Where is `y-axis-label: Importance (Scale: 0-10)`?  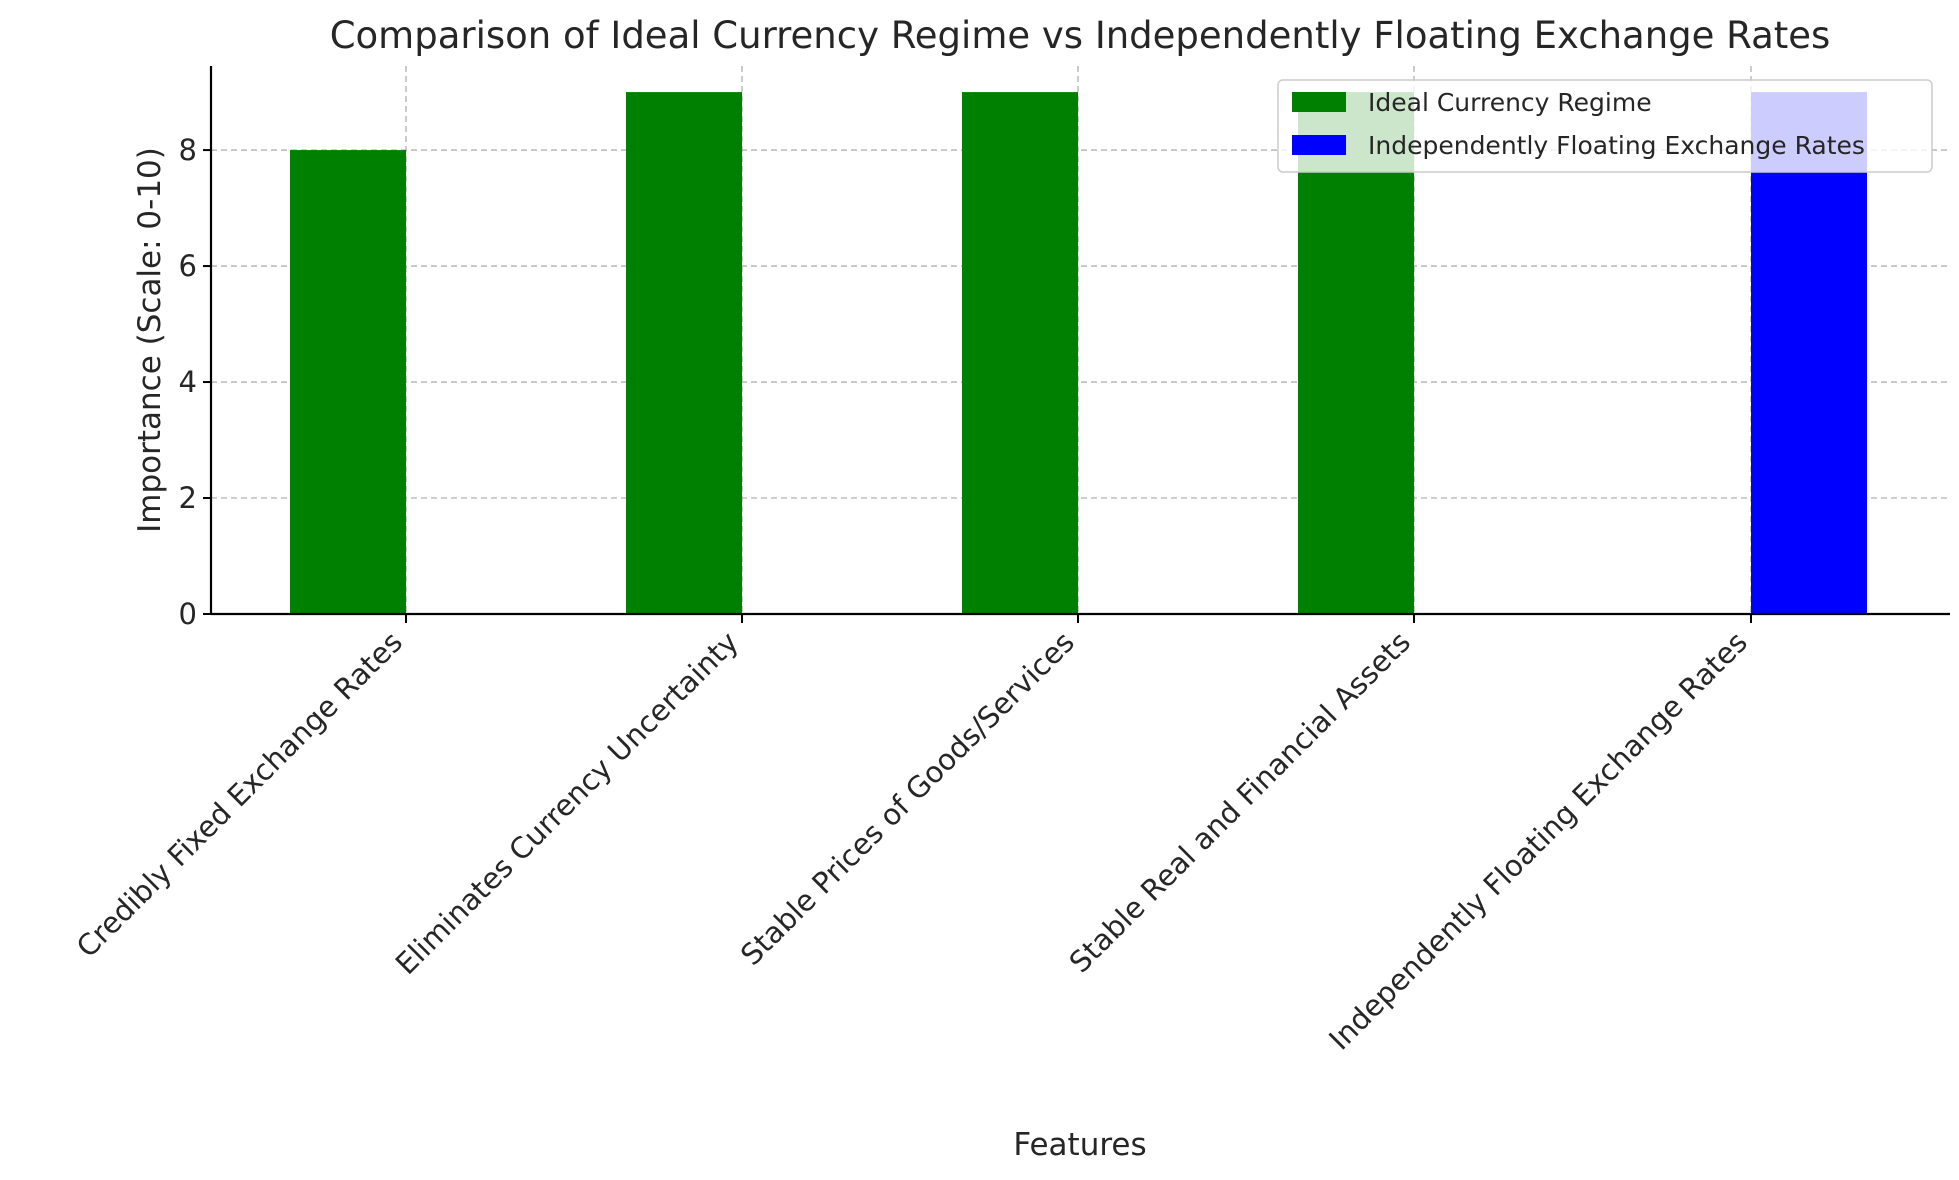 y-axis-label: Importance (Scale: 0-10) is located at coordinates (150, 340).